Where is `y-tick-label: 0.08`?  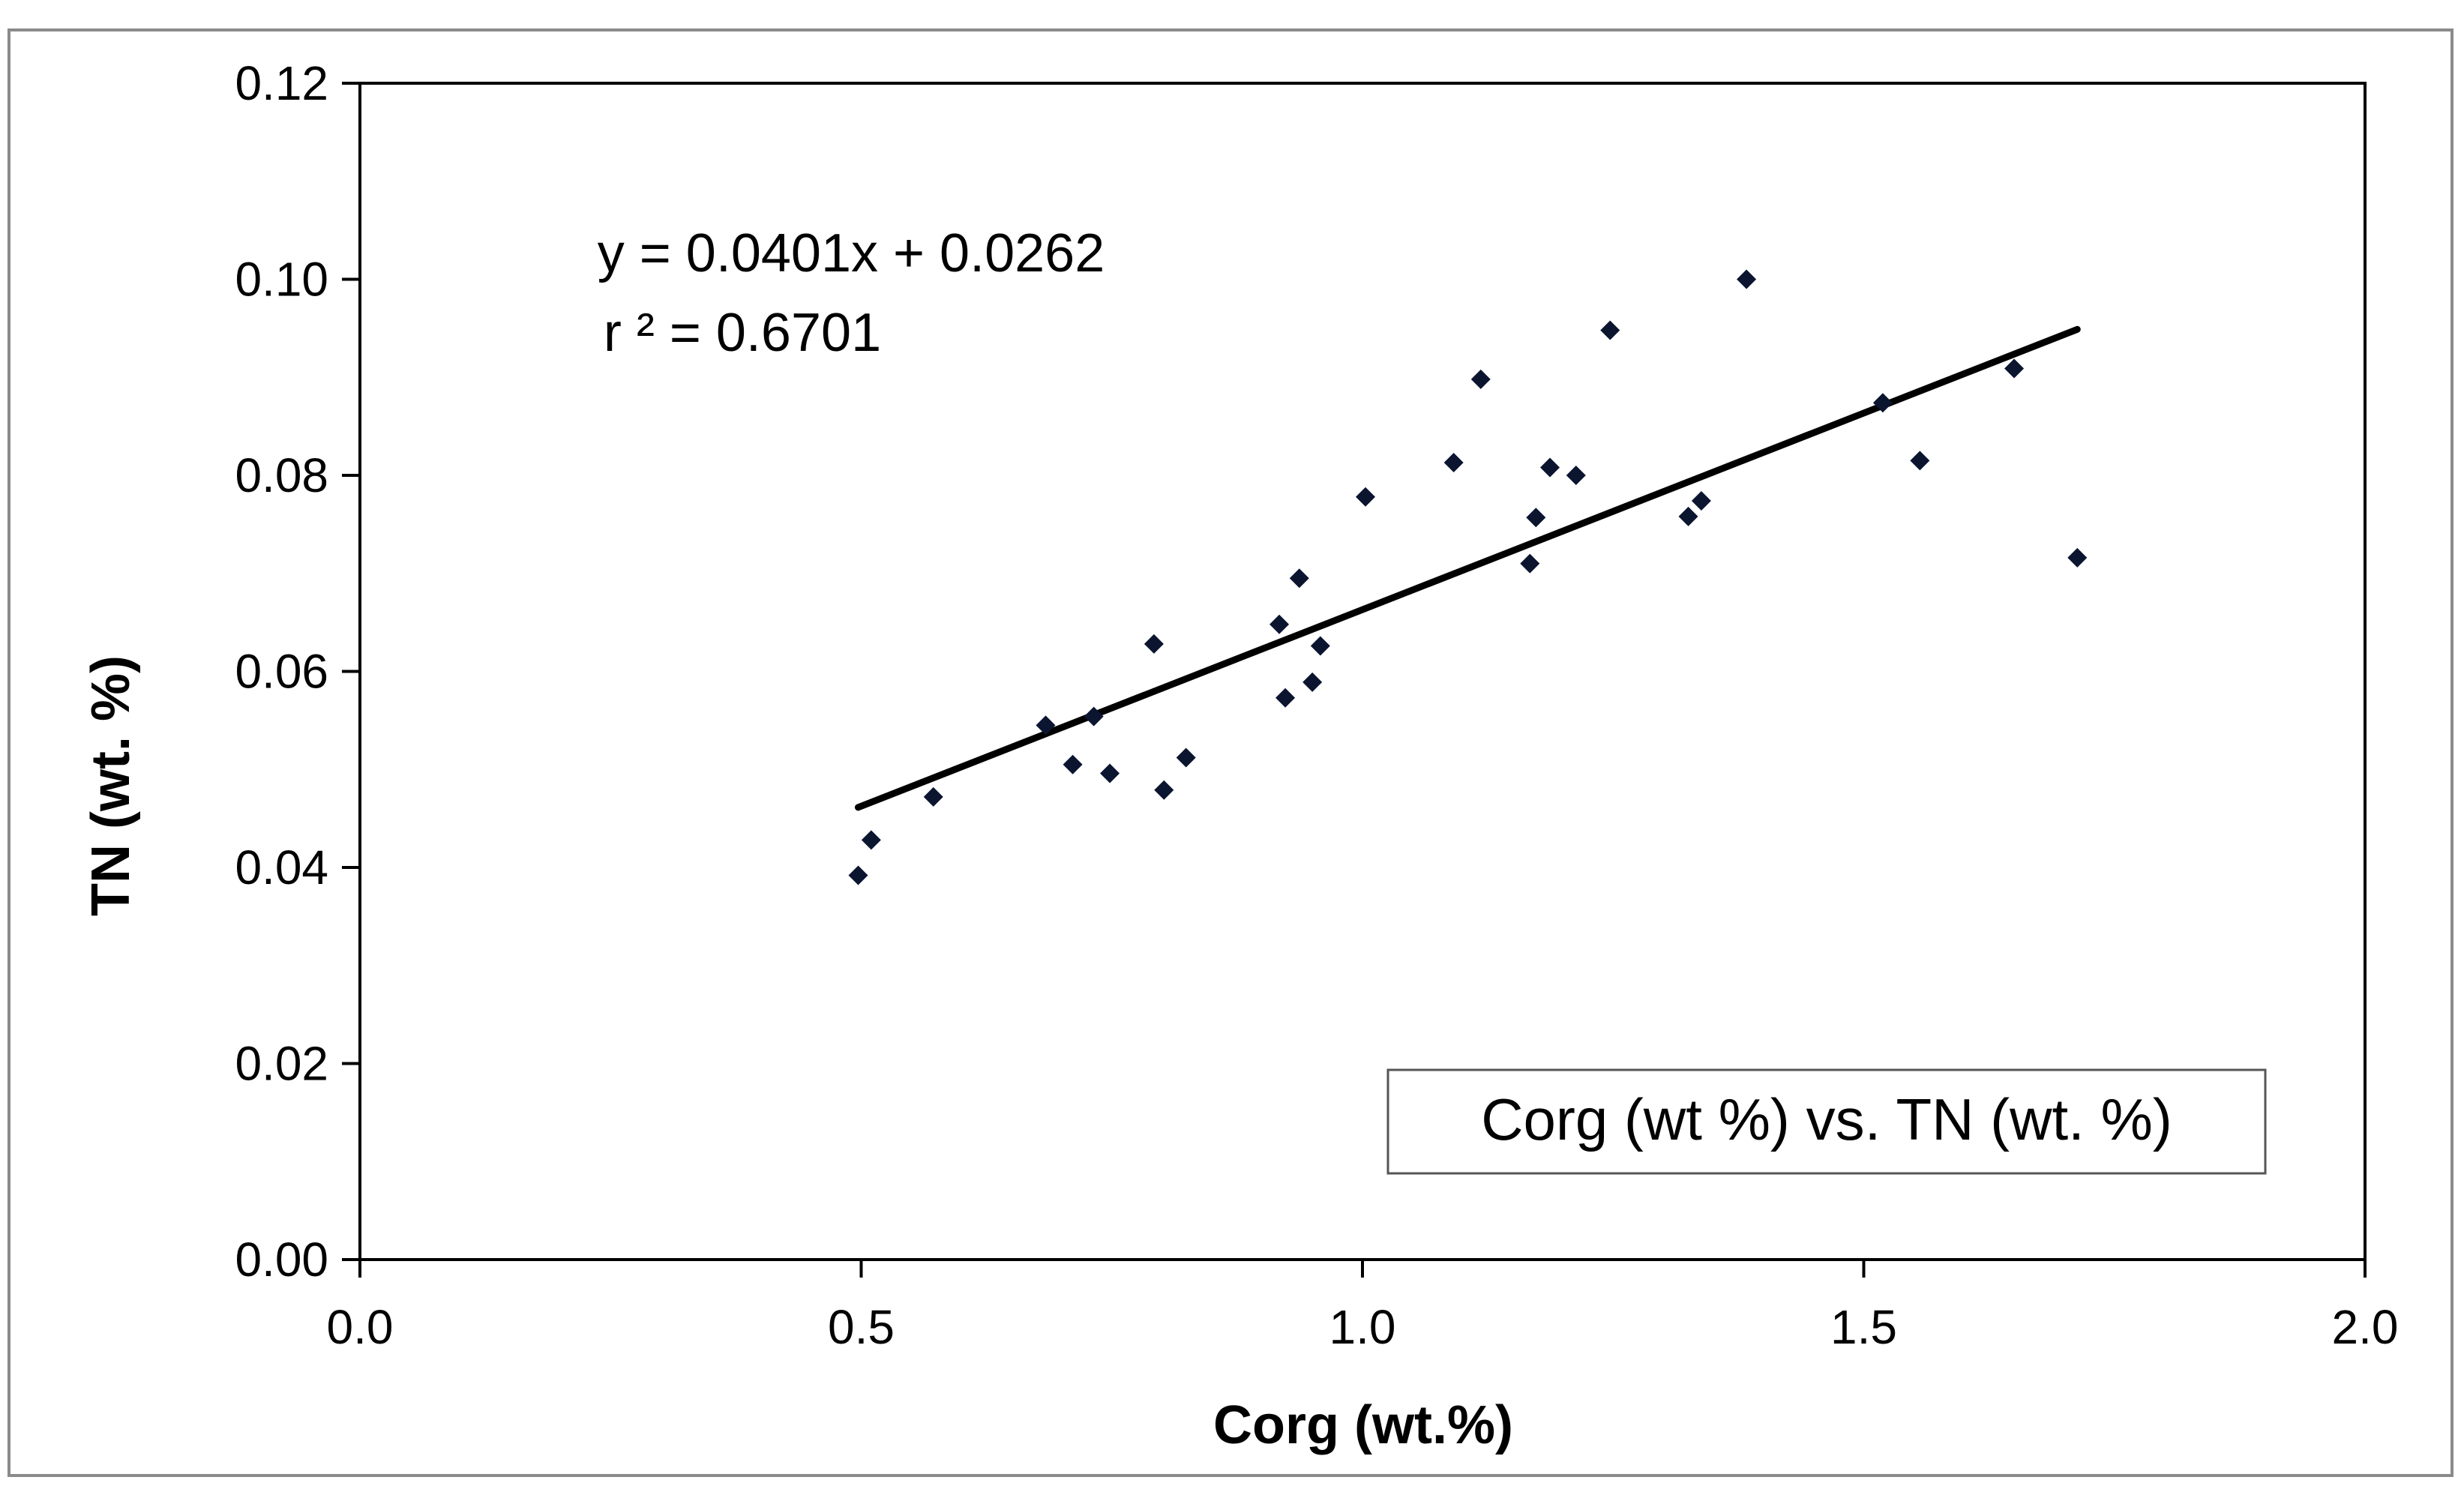
y-tick-label: 0.08 is located at coordinates (281, 475).